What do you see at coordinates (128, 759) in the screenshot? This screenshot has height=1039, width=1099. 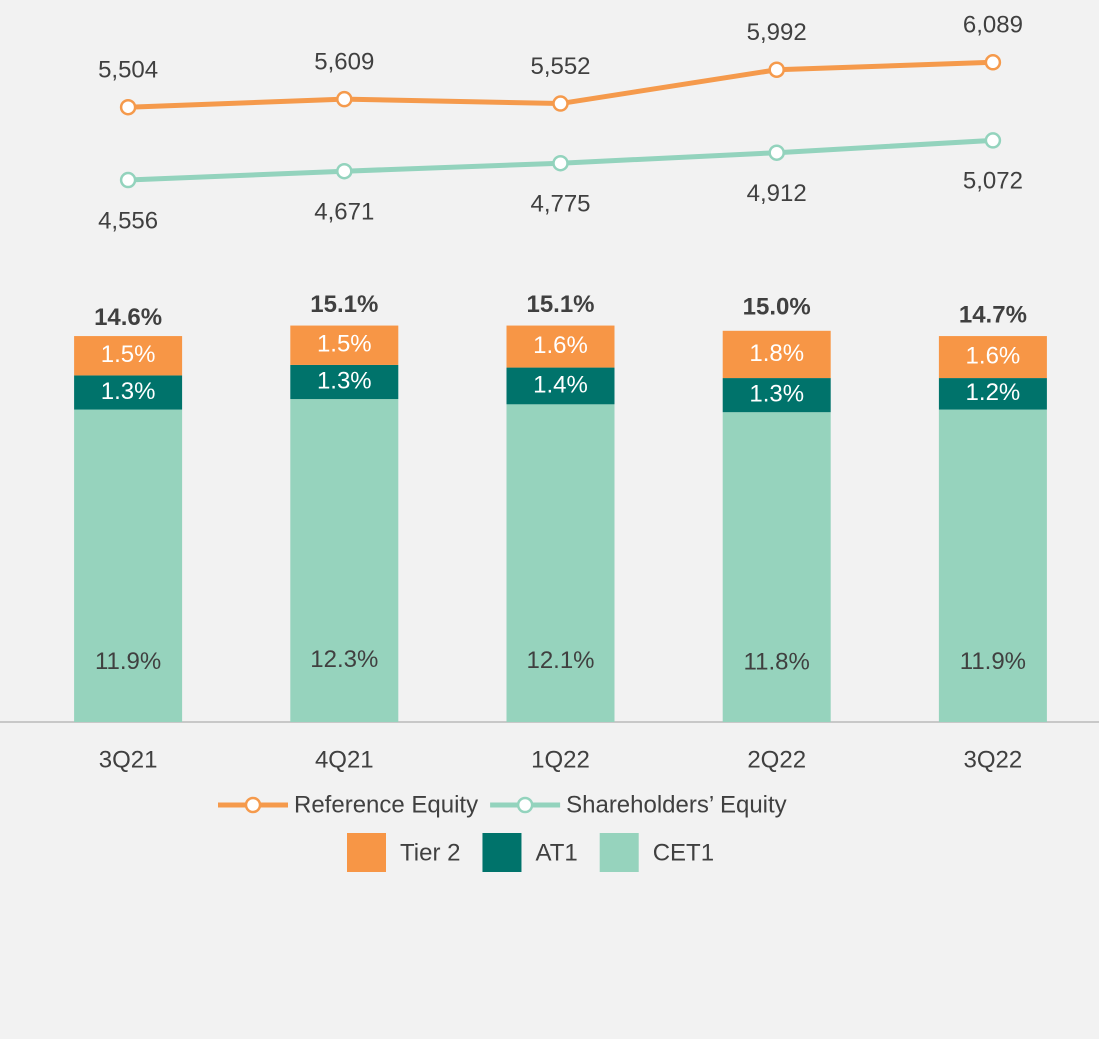 I see `x-tick-label: 3Q21` at bounding box center [128, 759].